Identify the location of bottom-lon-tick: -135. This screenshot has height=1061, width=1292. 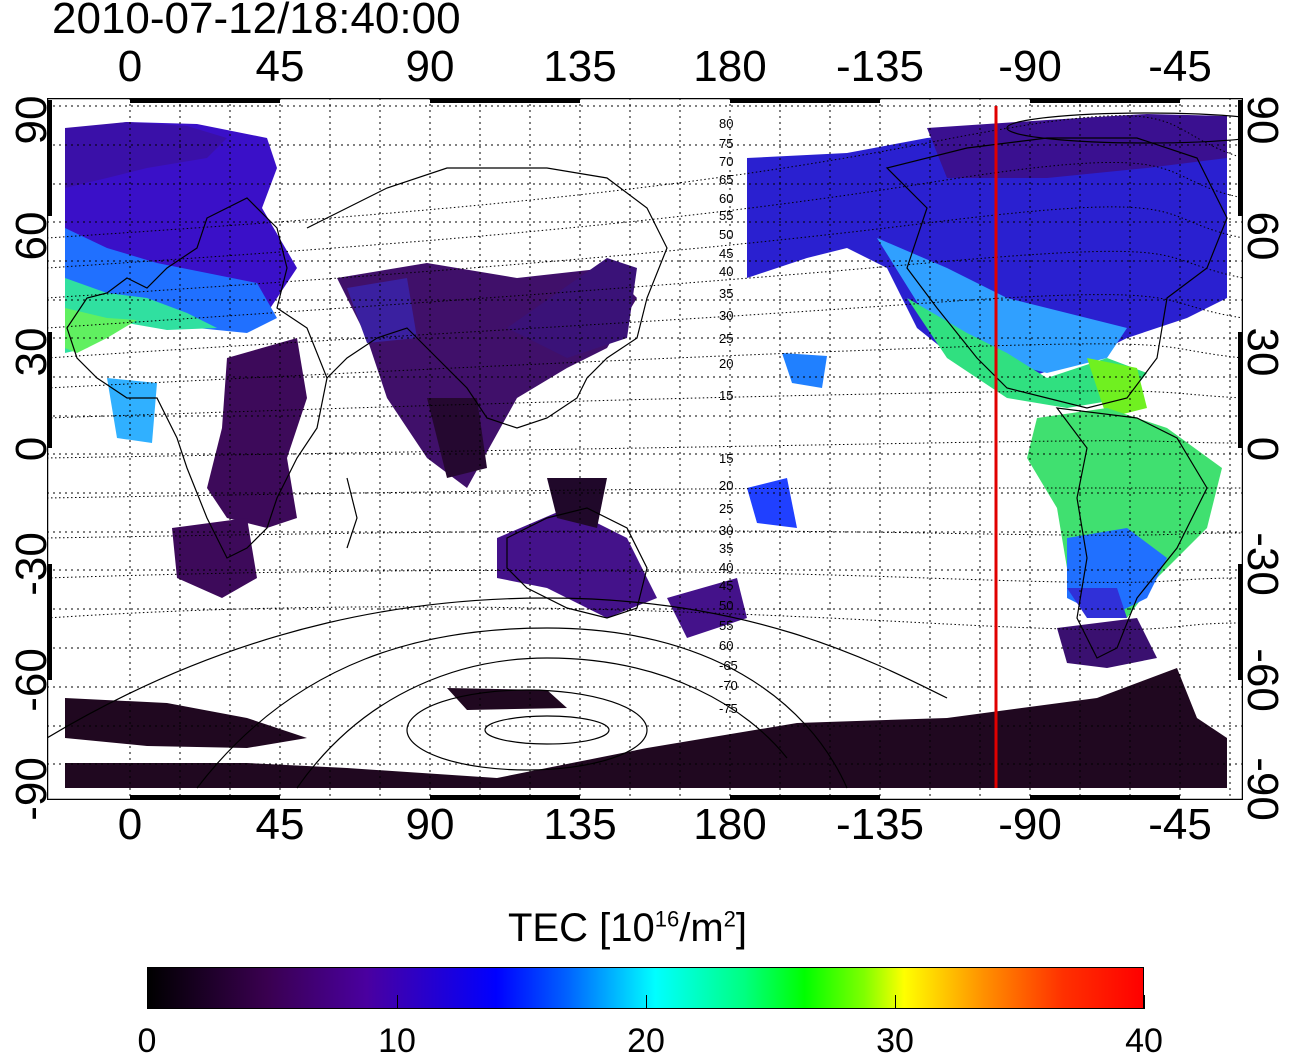
(880, 824).